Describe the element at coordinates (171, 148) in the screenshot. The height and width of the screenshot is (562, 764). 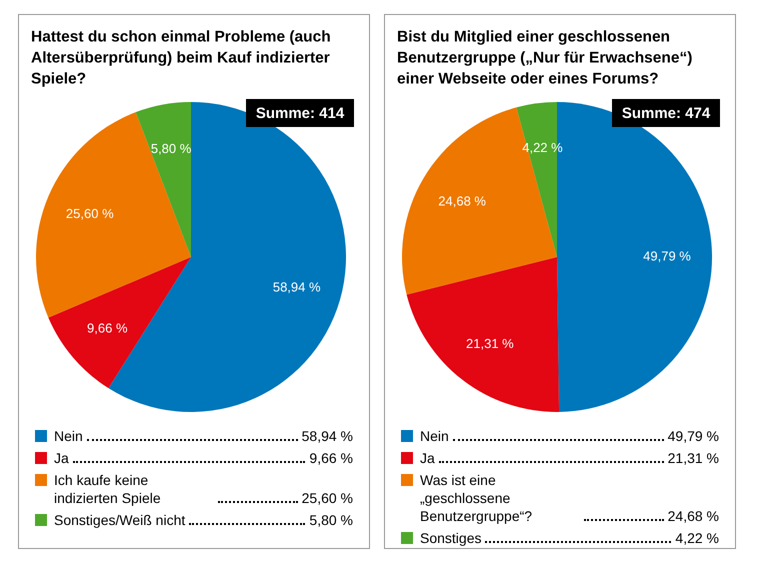
I see `data-label: 5,80 %` at that location.